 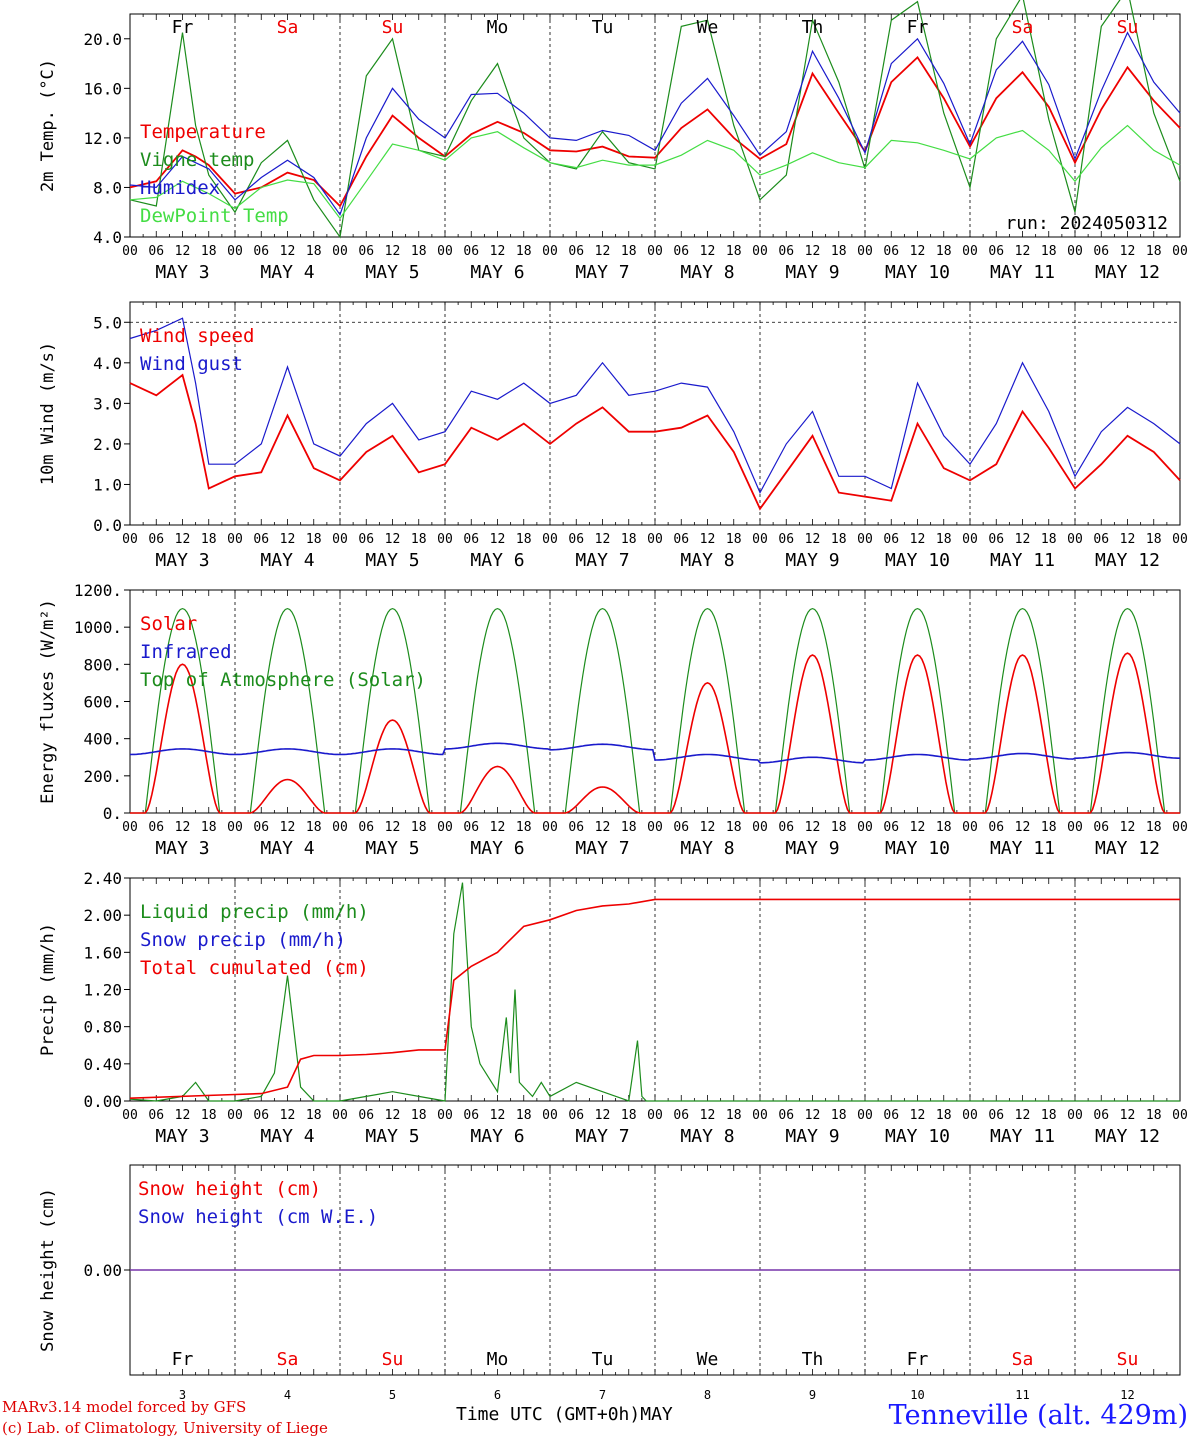 I want to click on date-label: MAY 4, so click(x=287, y=848).